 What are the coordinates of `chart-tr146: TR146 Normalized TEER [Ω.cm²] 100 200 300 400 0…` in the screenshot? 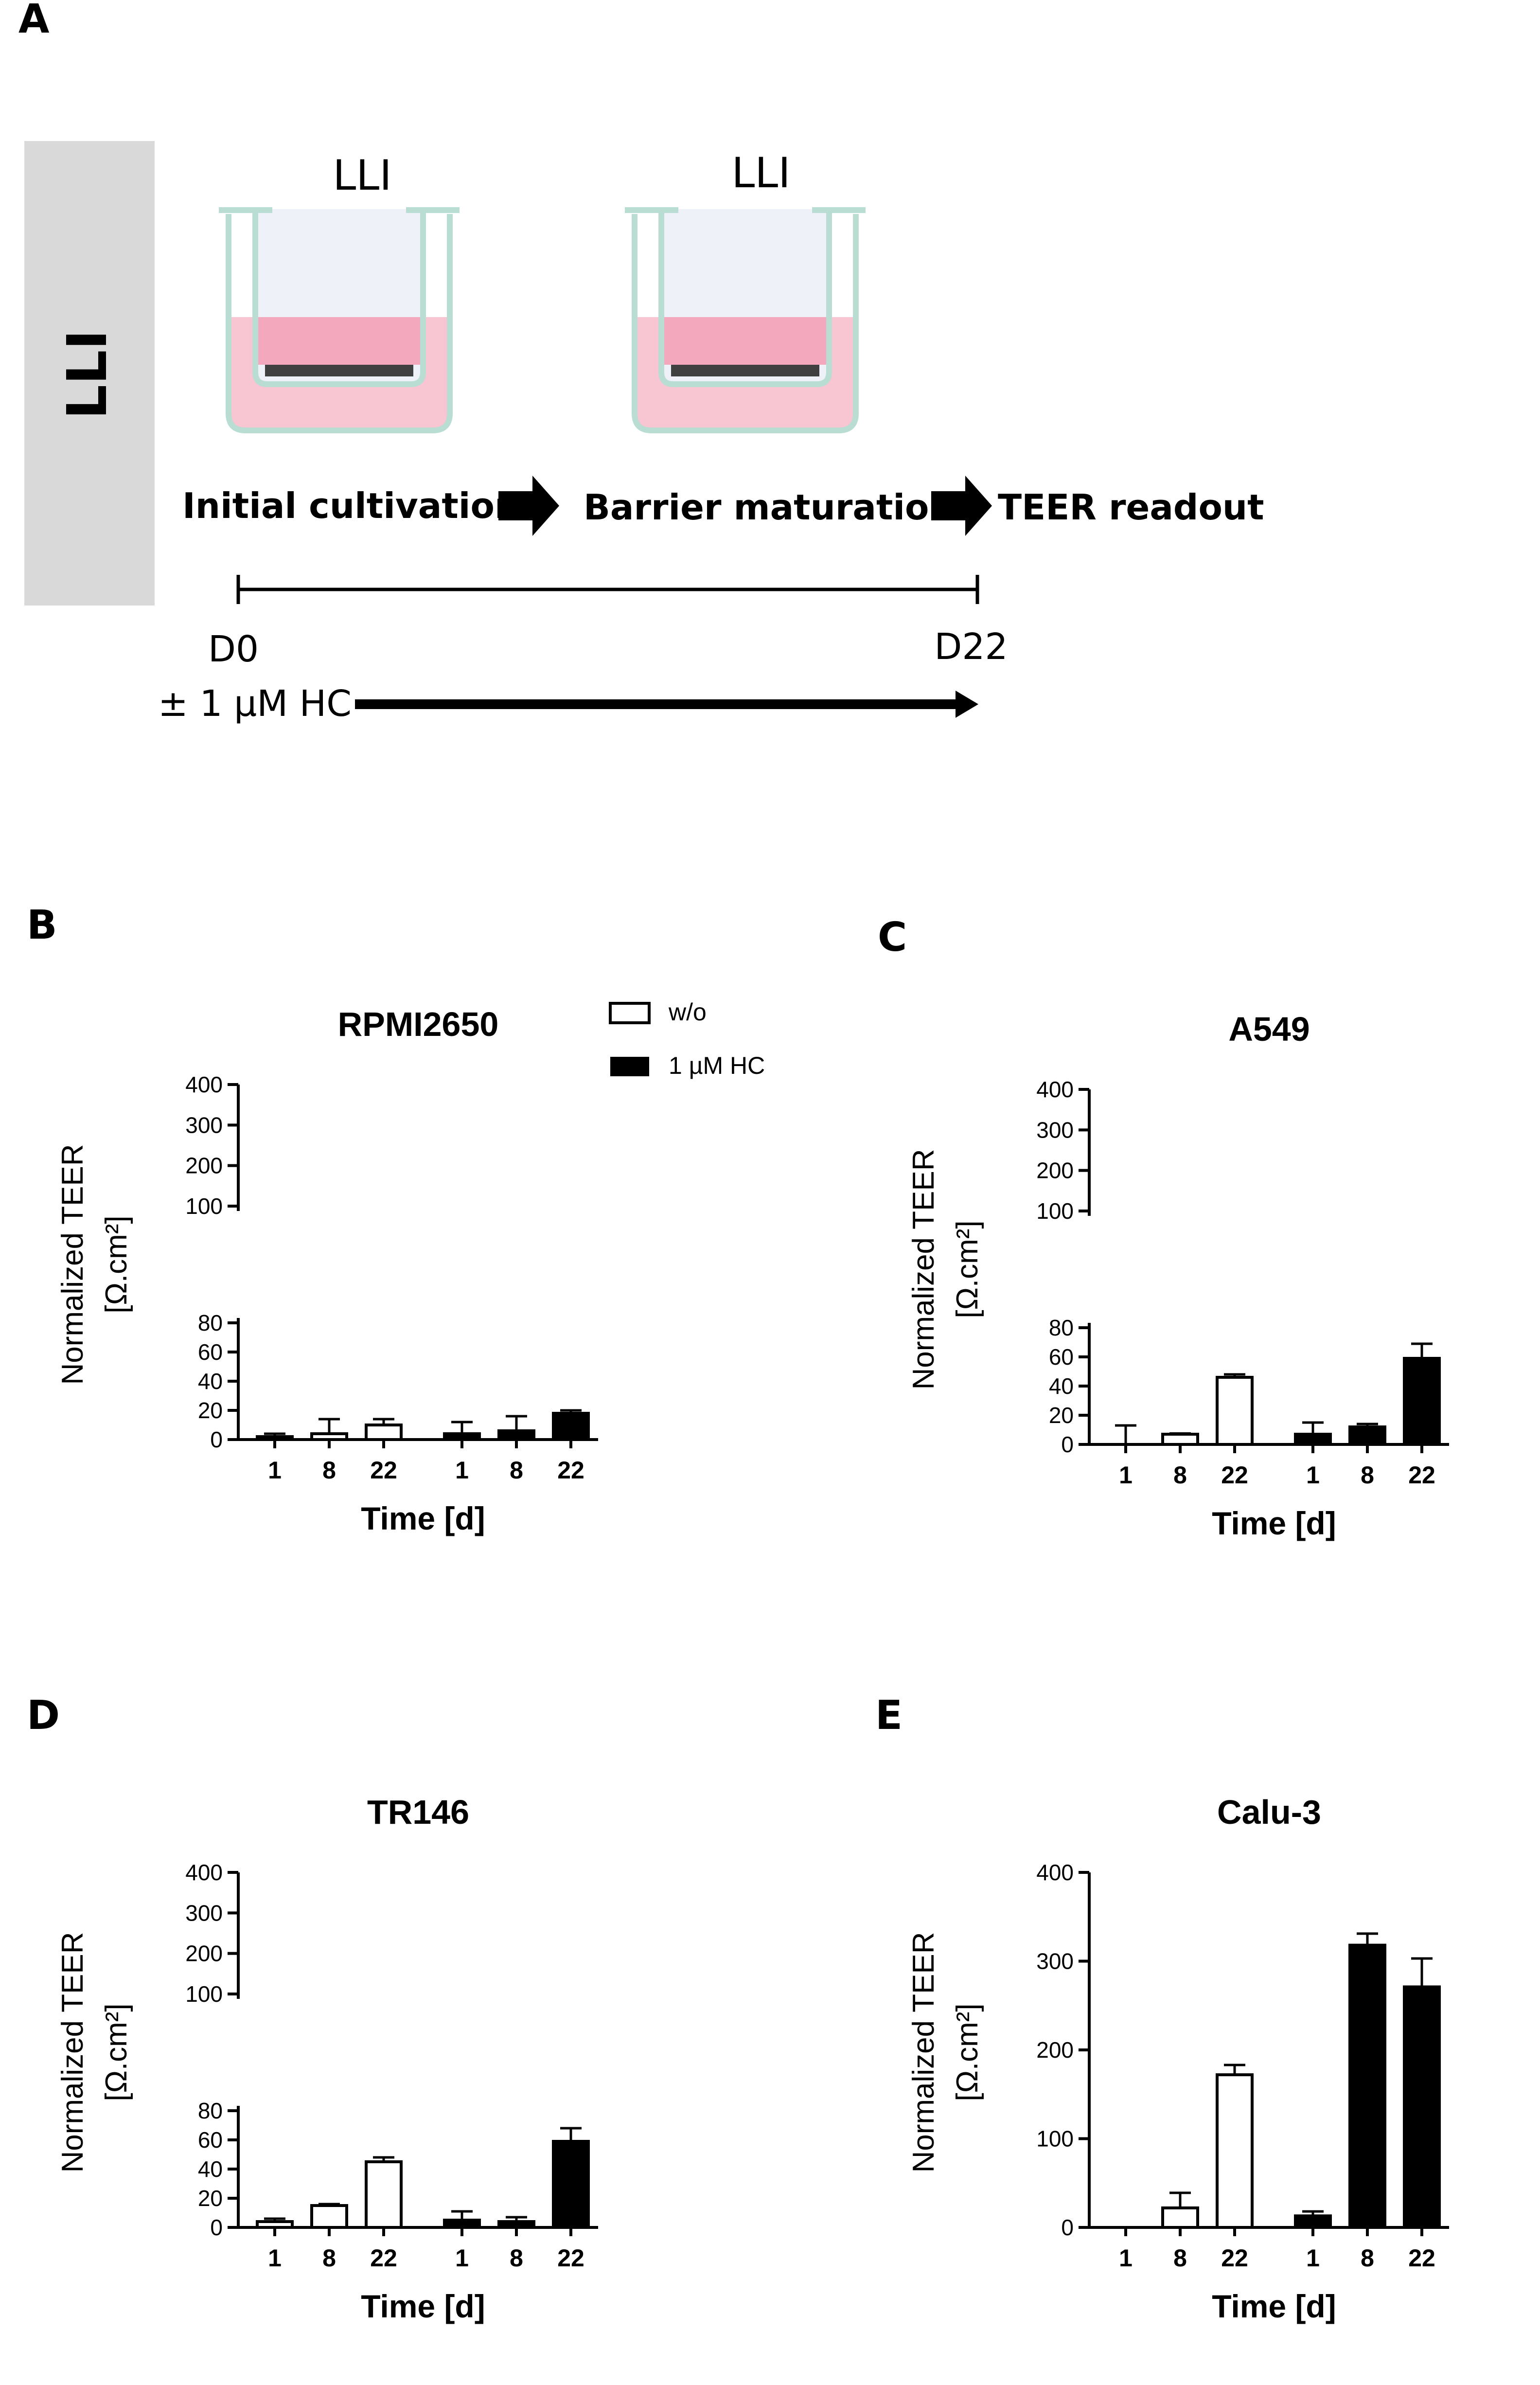 It's located at (327, 2058).